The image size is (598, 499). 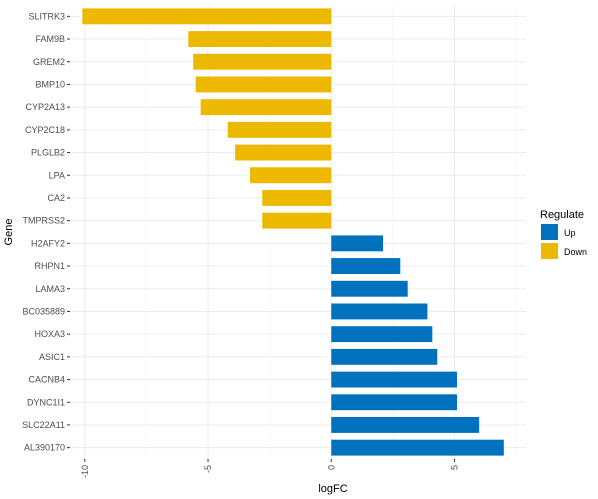 I want to click on y-tick-label: RHPN1, so click(x=49, y=266).